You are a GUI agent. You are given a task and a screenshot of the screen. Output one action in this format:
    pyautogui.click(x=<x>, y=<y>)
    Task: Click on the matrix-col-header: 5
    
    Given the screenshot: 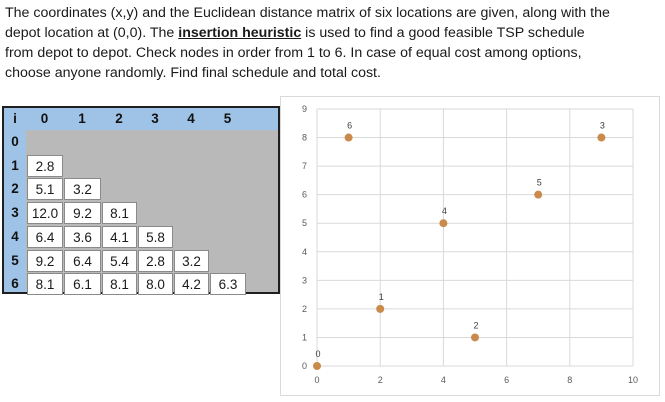 What is the action you would take?
    pyautogui.click(x=227, y=118)
    